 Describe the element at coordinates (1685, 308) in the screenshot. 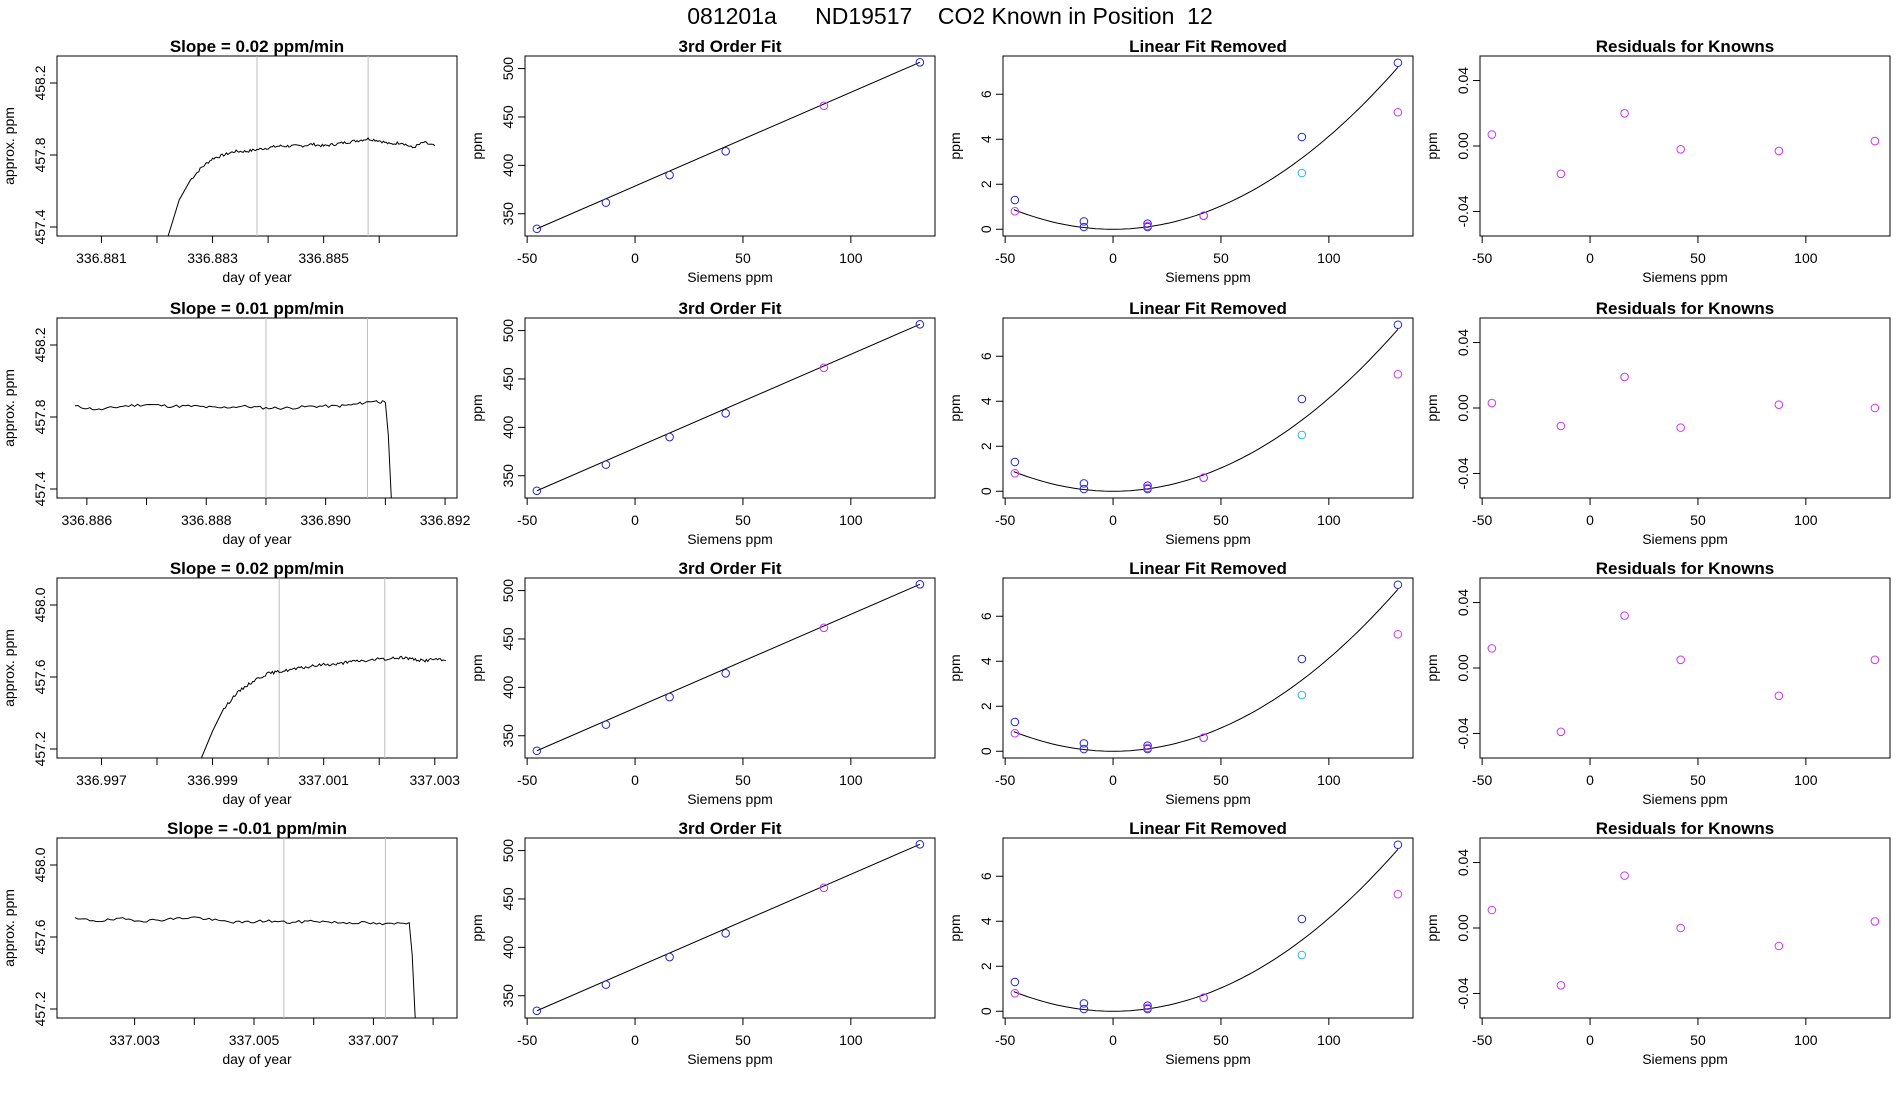

I see `panel-title: Residuals for Knowns` at that location.